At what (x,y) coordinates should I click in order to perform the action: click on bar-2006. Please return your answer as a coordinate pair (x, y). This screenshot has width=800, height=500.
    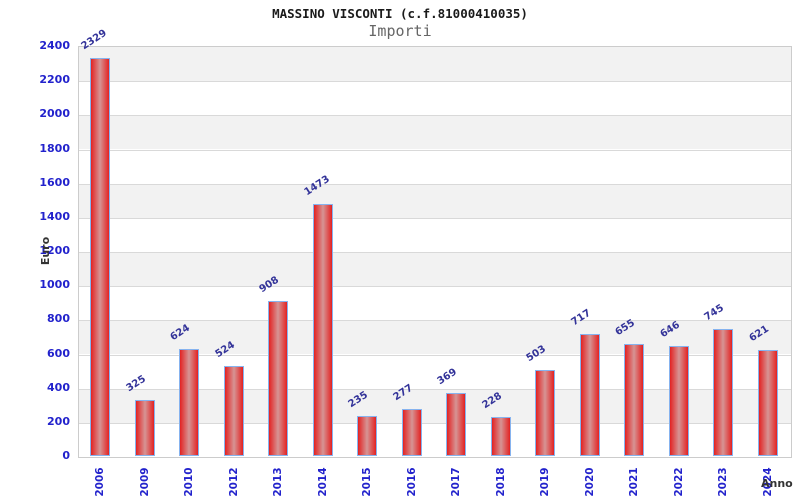
    Looking at the image, I should click on (100, 257).